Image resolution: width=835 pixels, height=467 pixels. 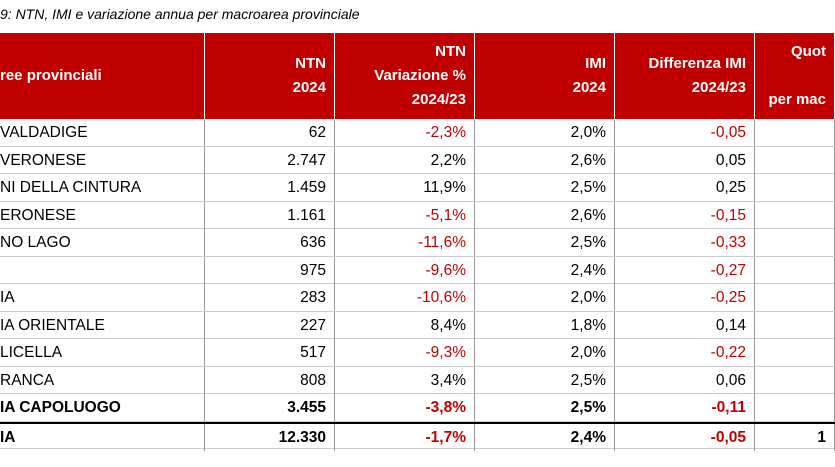 I want to click on table-cell: 12.330, so click(x=270, y=437).